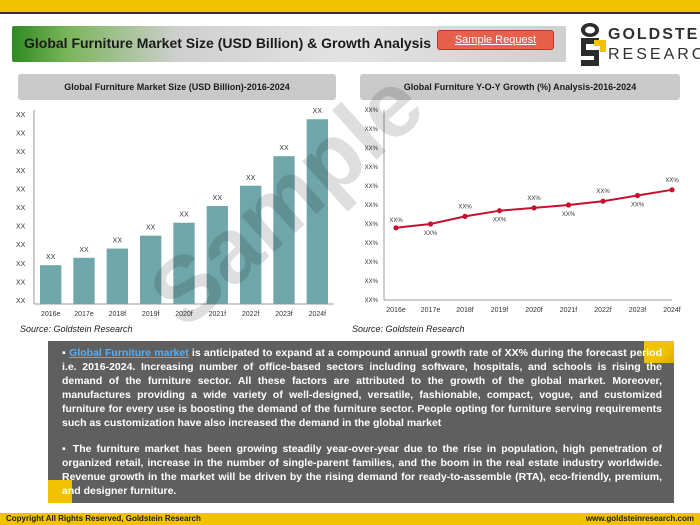 The image size is (700, 525). I want to click on bar-2019f, so click(151, 269).